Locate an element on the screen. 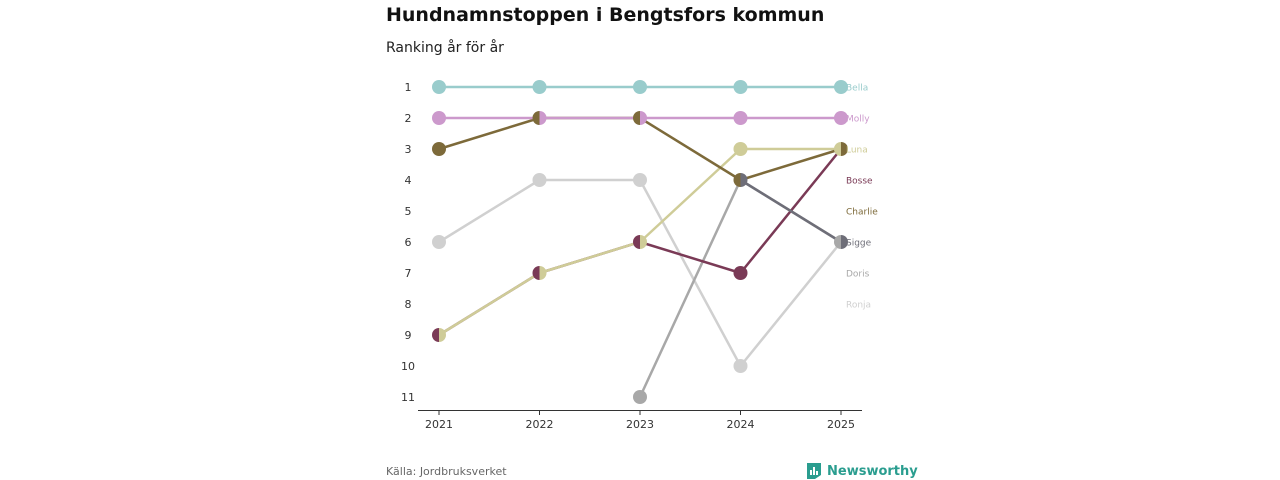 The width and height of the screenshot is (1280, 480). y-tick-label: 6 is located at coordinates (408, 242).